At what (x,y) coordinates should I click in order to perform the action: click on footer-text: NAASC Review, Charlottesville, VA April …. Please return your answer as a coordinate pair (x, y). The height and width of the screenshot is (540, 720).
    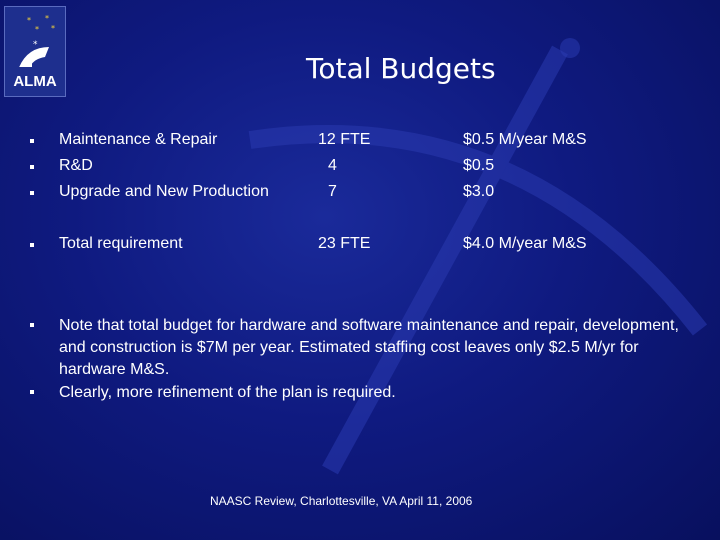
    Looking at the image, I should click on (341, 501).